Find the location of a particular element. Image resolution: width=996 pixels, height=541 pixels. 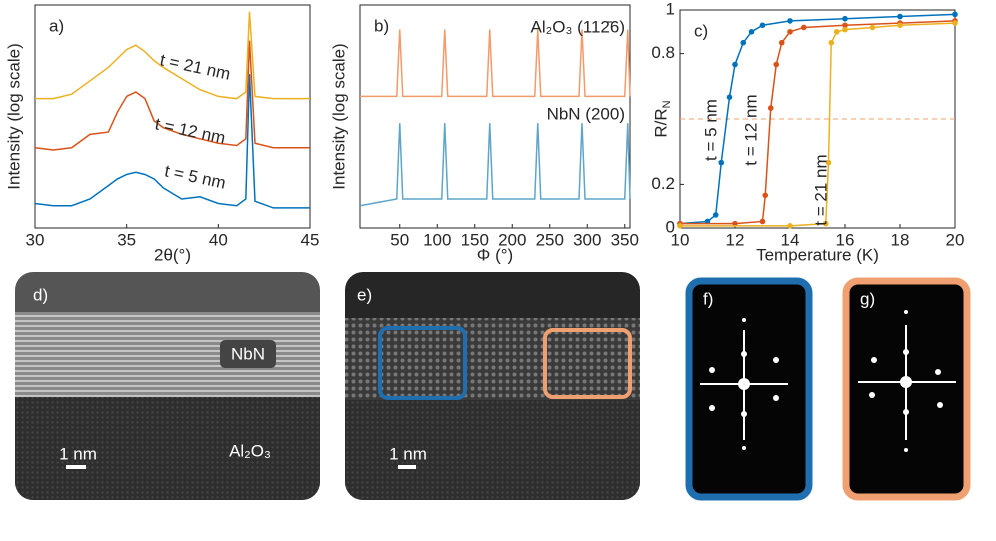

y-tick-label: 0.2 is located at coordinates (663, 183).